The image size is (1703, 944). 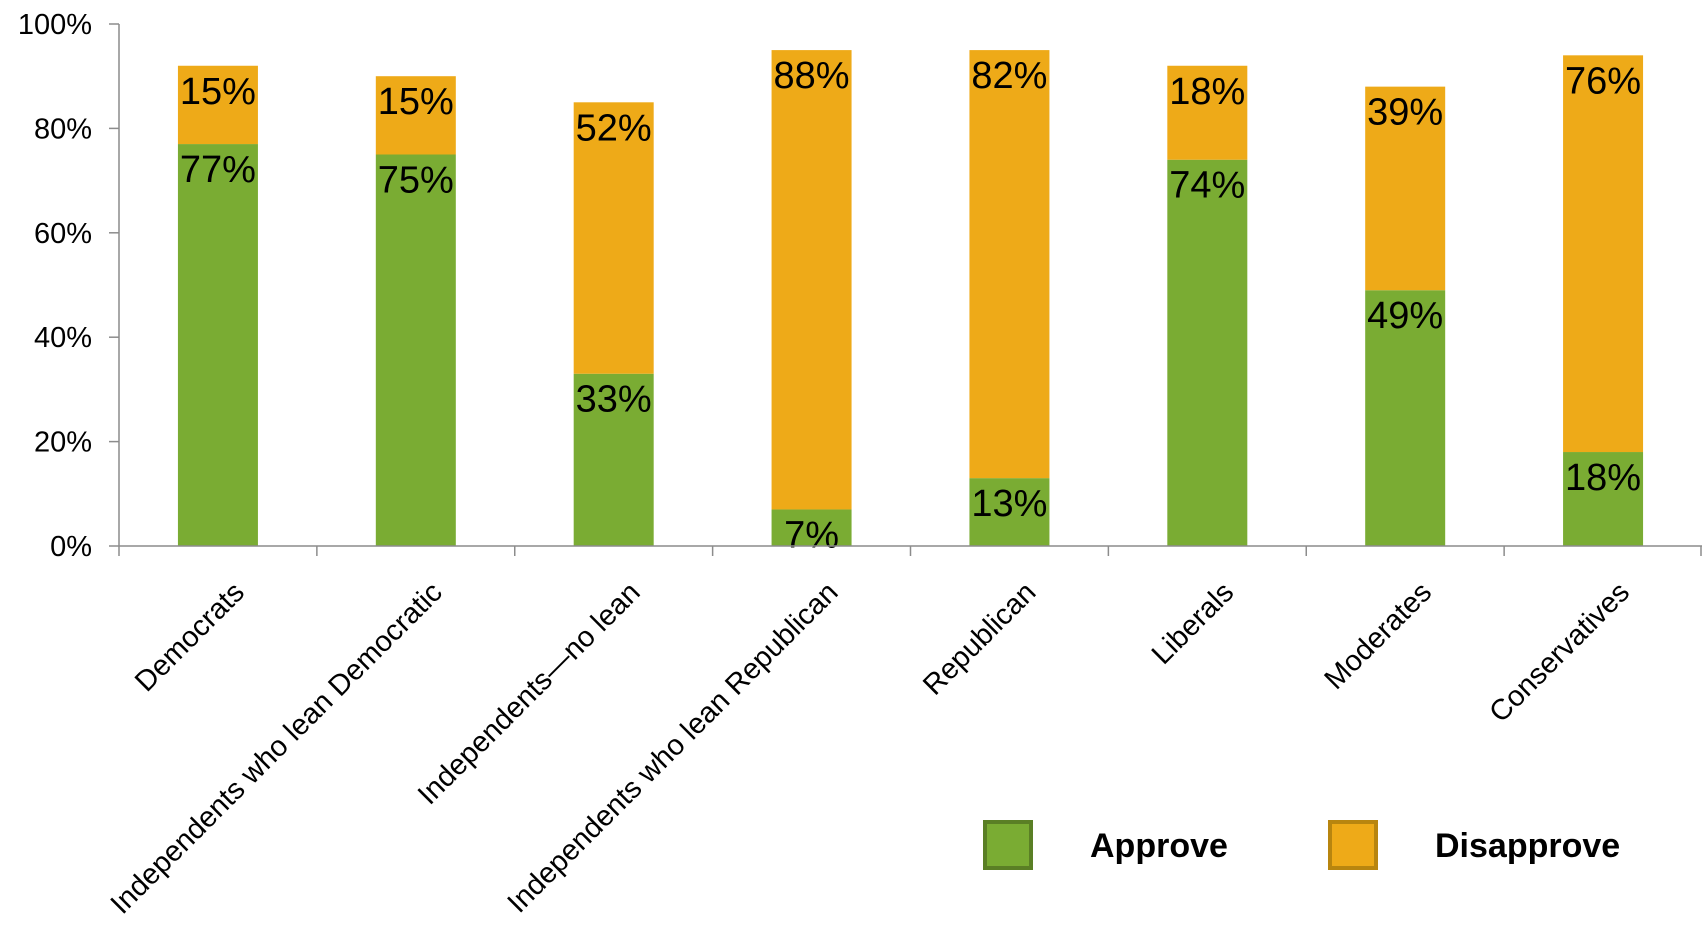 I want to click on x-tick-label: Independents who lean Democratic, so click(x=277, y=748).